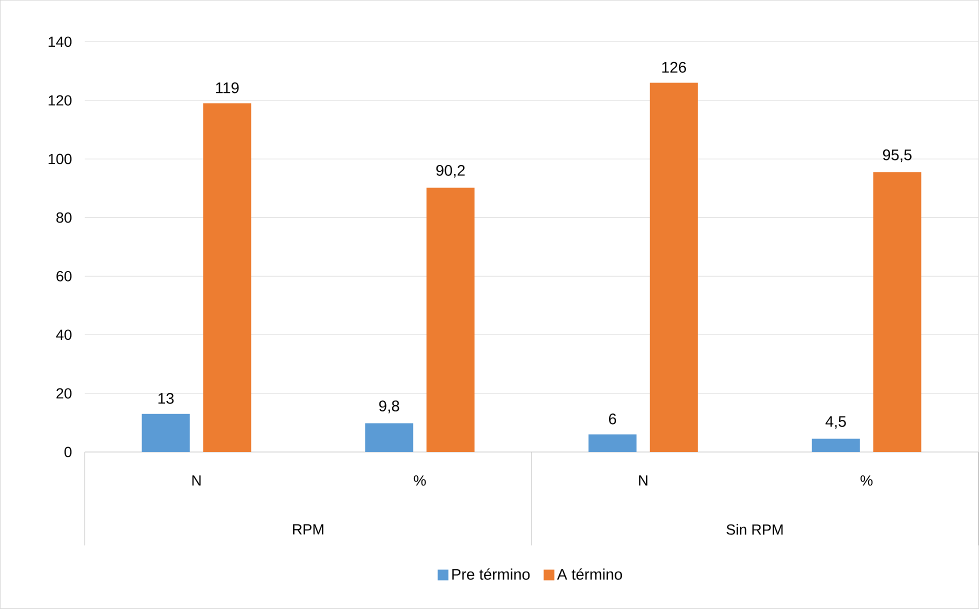 The height and width of the screenshot is (609, 979). What do you see at coordinates (612, 419) in the screenshot?
I see `data-label: 6` at bounding box center [612, 419].